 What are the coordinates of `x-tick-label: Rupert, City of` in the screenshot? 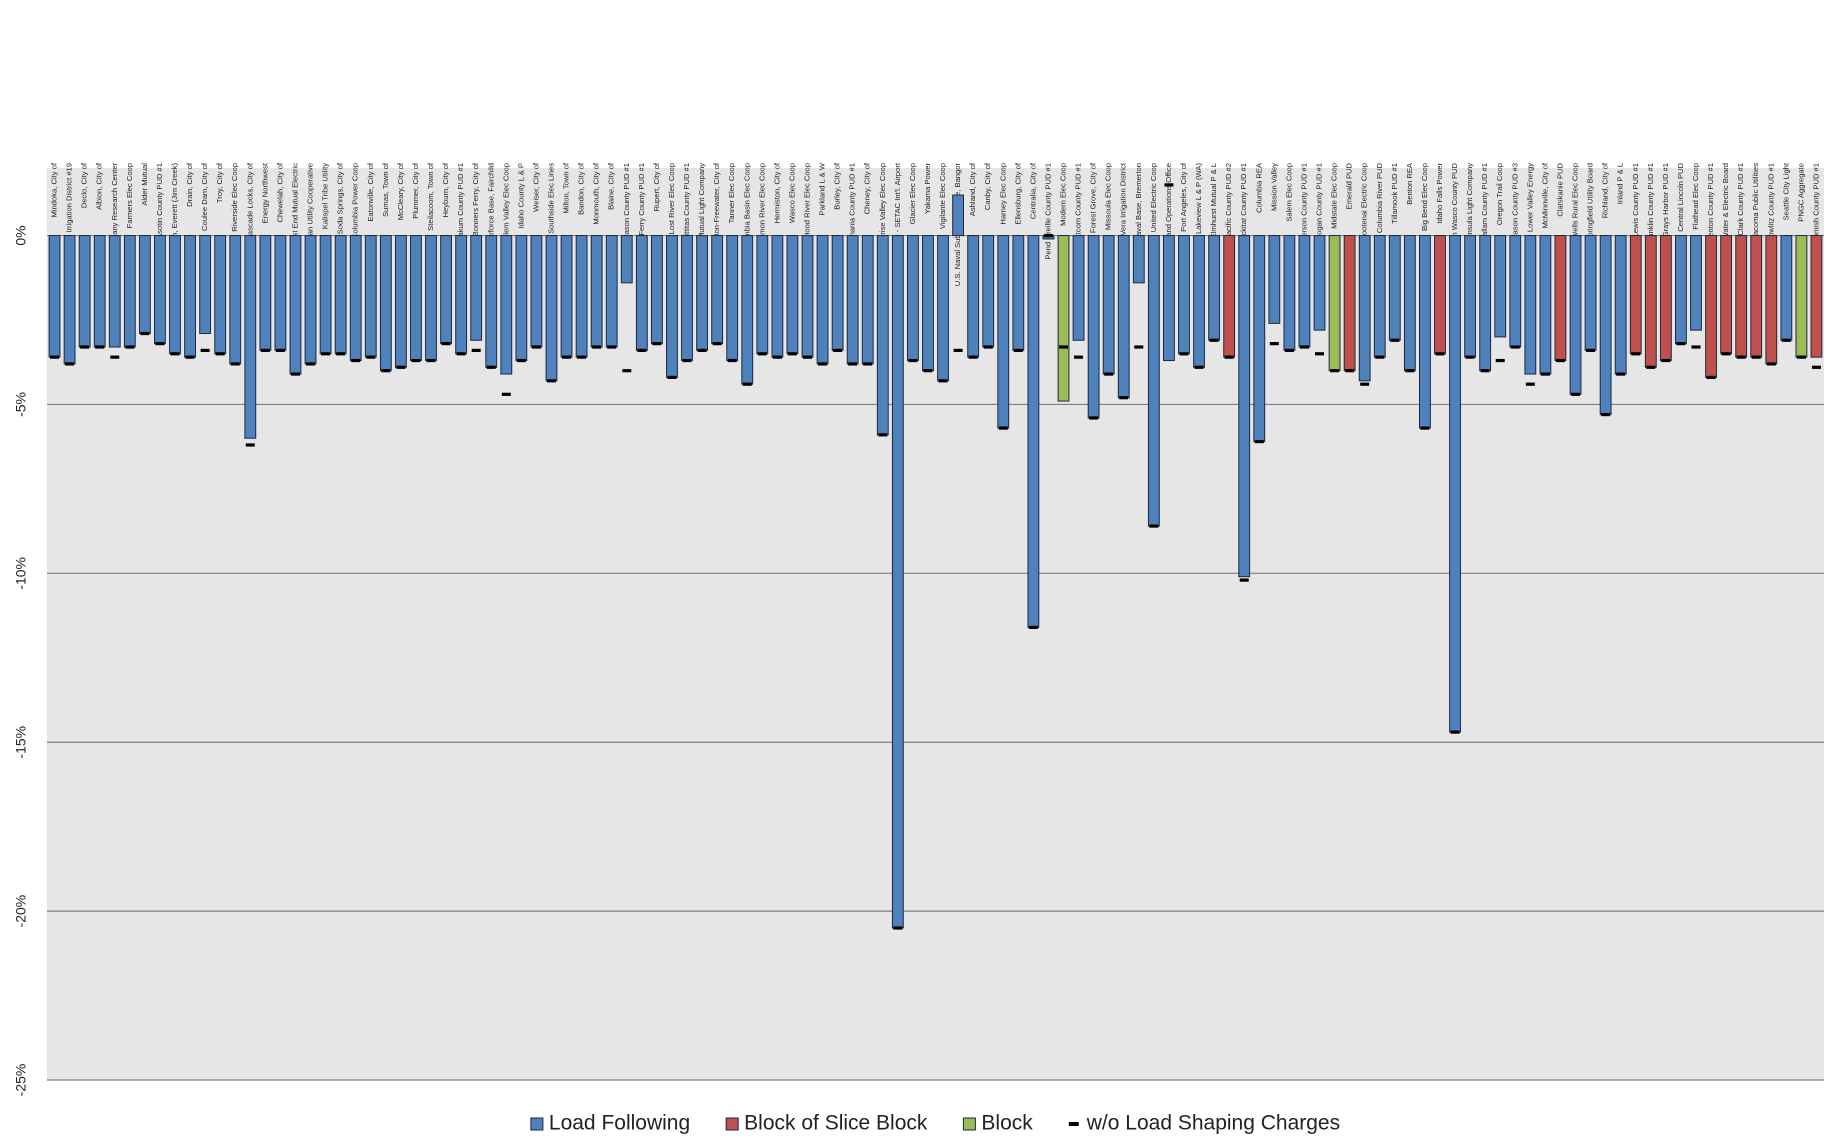 It's located at (656, 186).